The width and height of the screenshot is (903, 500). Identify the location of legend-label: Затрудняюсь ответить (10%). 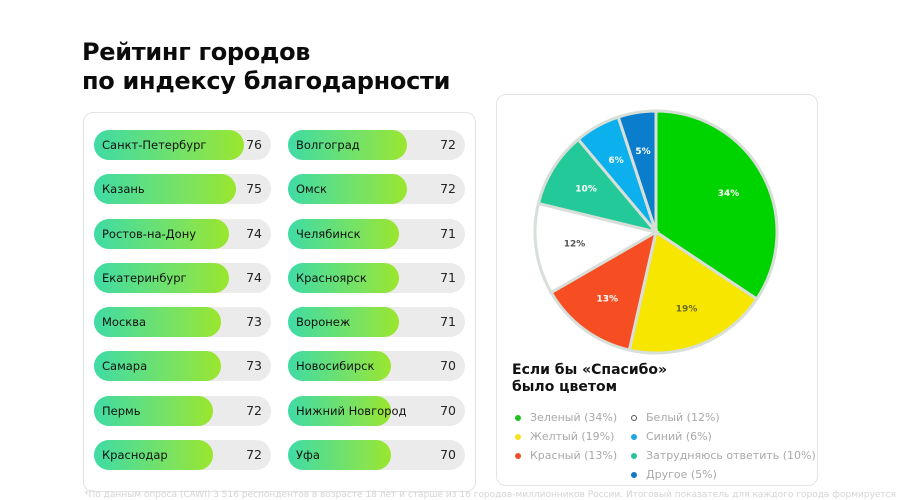
(731, 455).